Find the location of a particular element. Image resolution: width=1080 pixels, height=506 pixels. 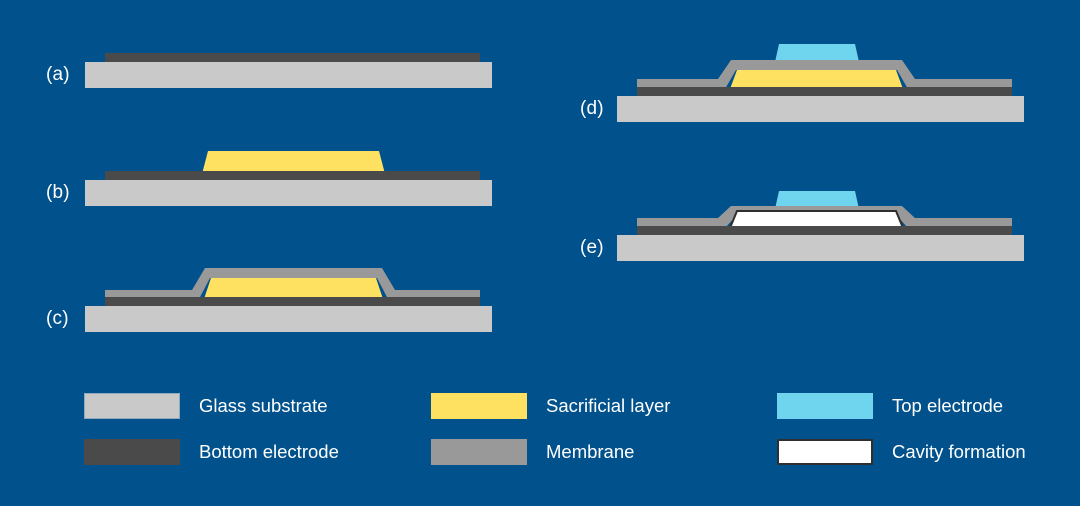

panel-e-top-electrode is located at coordinates (817, 200).